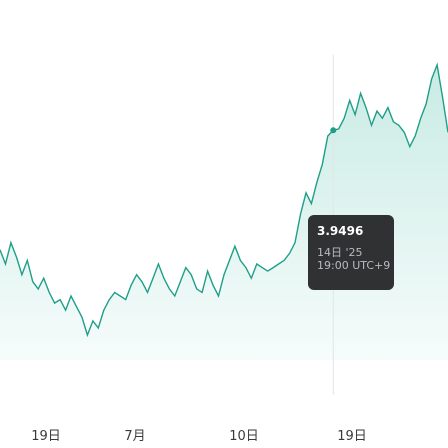  I want to click on tooltip-value: 3.9496, so click(340, 231).